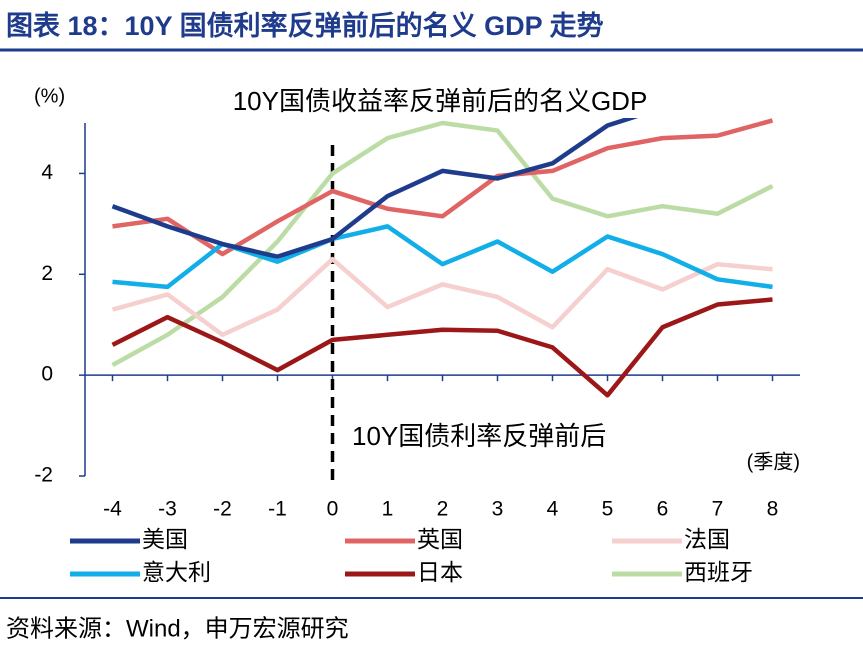 This screenshot has height=662, width=863. I want to click on legend-label: 西班牙, so click(718, 572).